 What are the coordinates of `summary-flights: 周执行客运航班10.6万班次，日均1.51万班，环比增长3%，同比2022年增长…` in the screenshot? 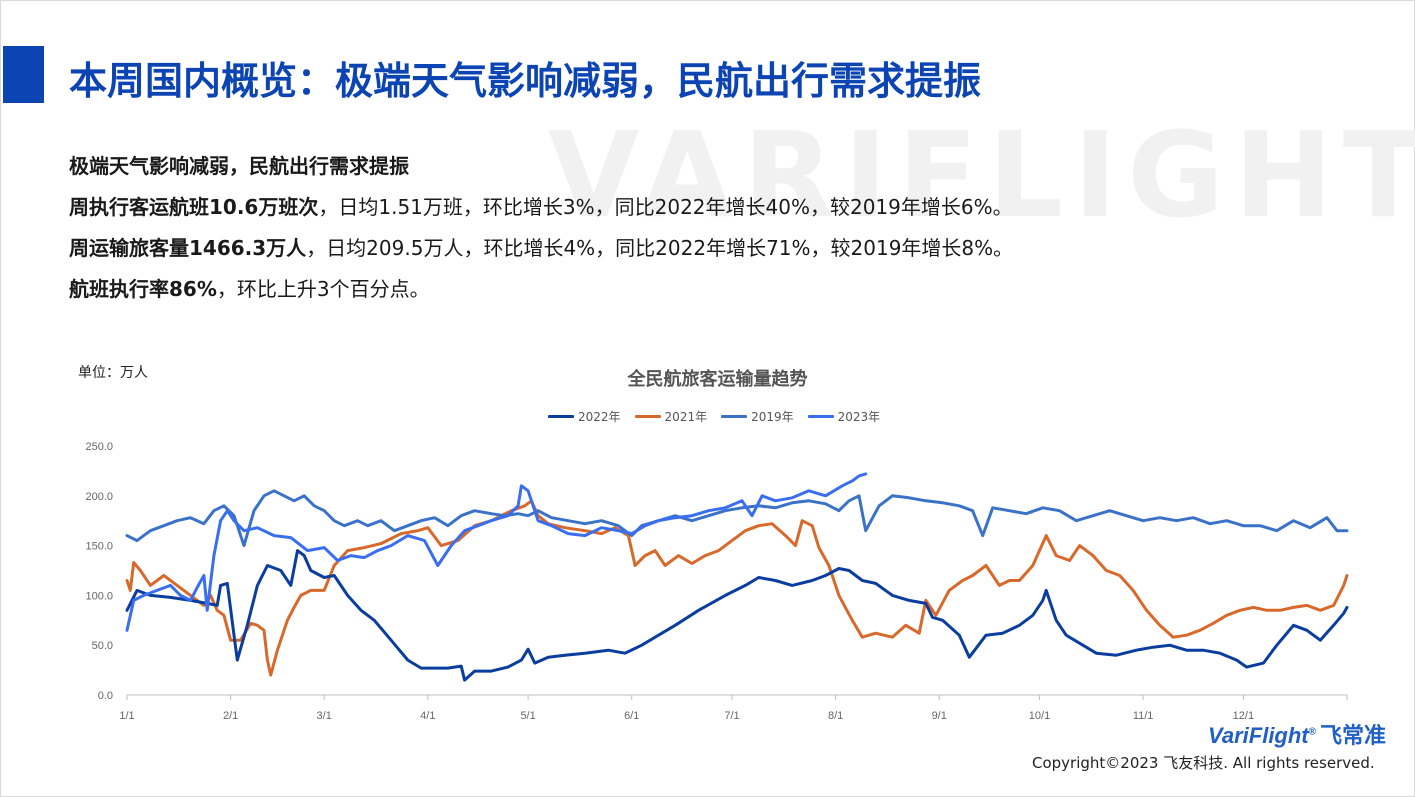 It's located at (541, 207).